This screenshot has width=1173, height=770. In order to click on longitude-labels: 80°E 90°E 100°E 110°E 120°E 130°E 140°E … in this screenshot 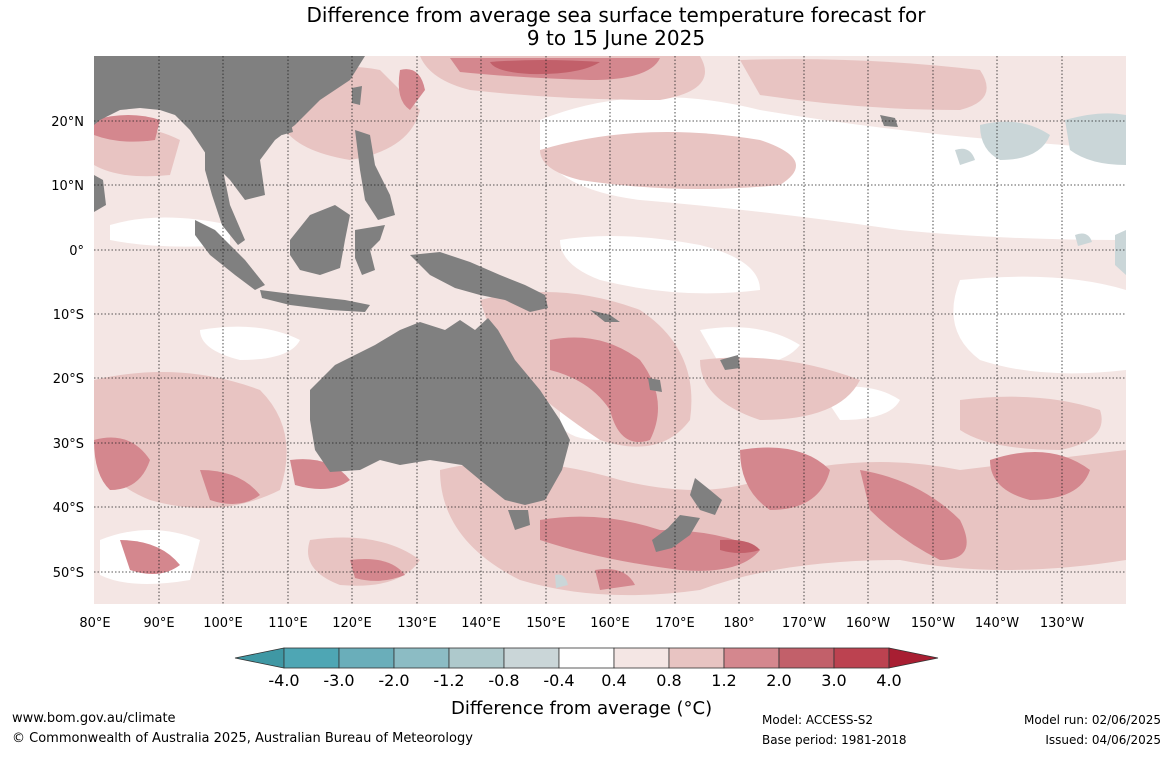, I will do `click(581, 623)`.